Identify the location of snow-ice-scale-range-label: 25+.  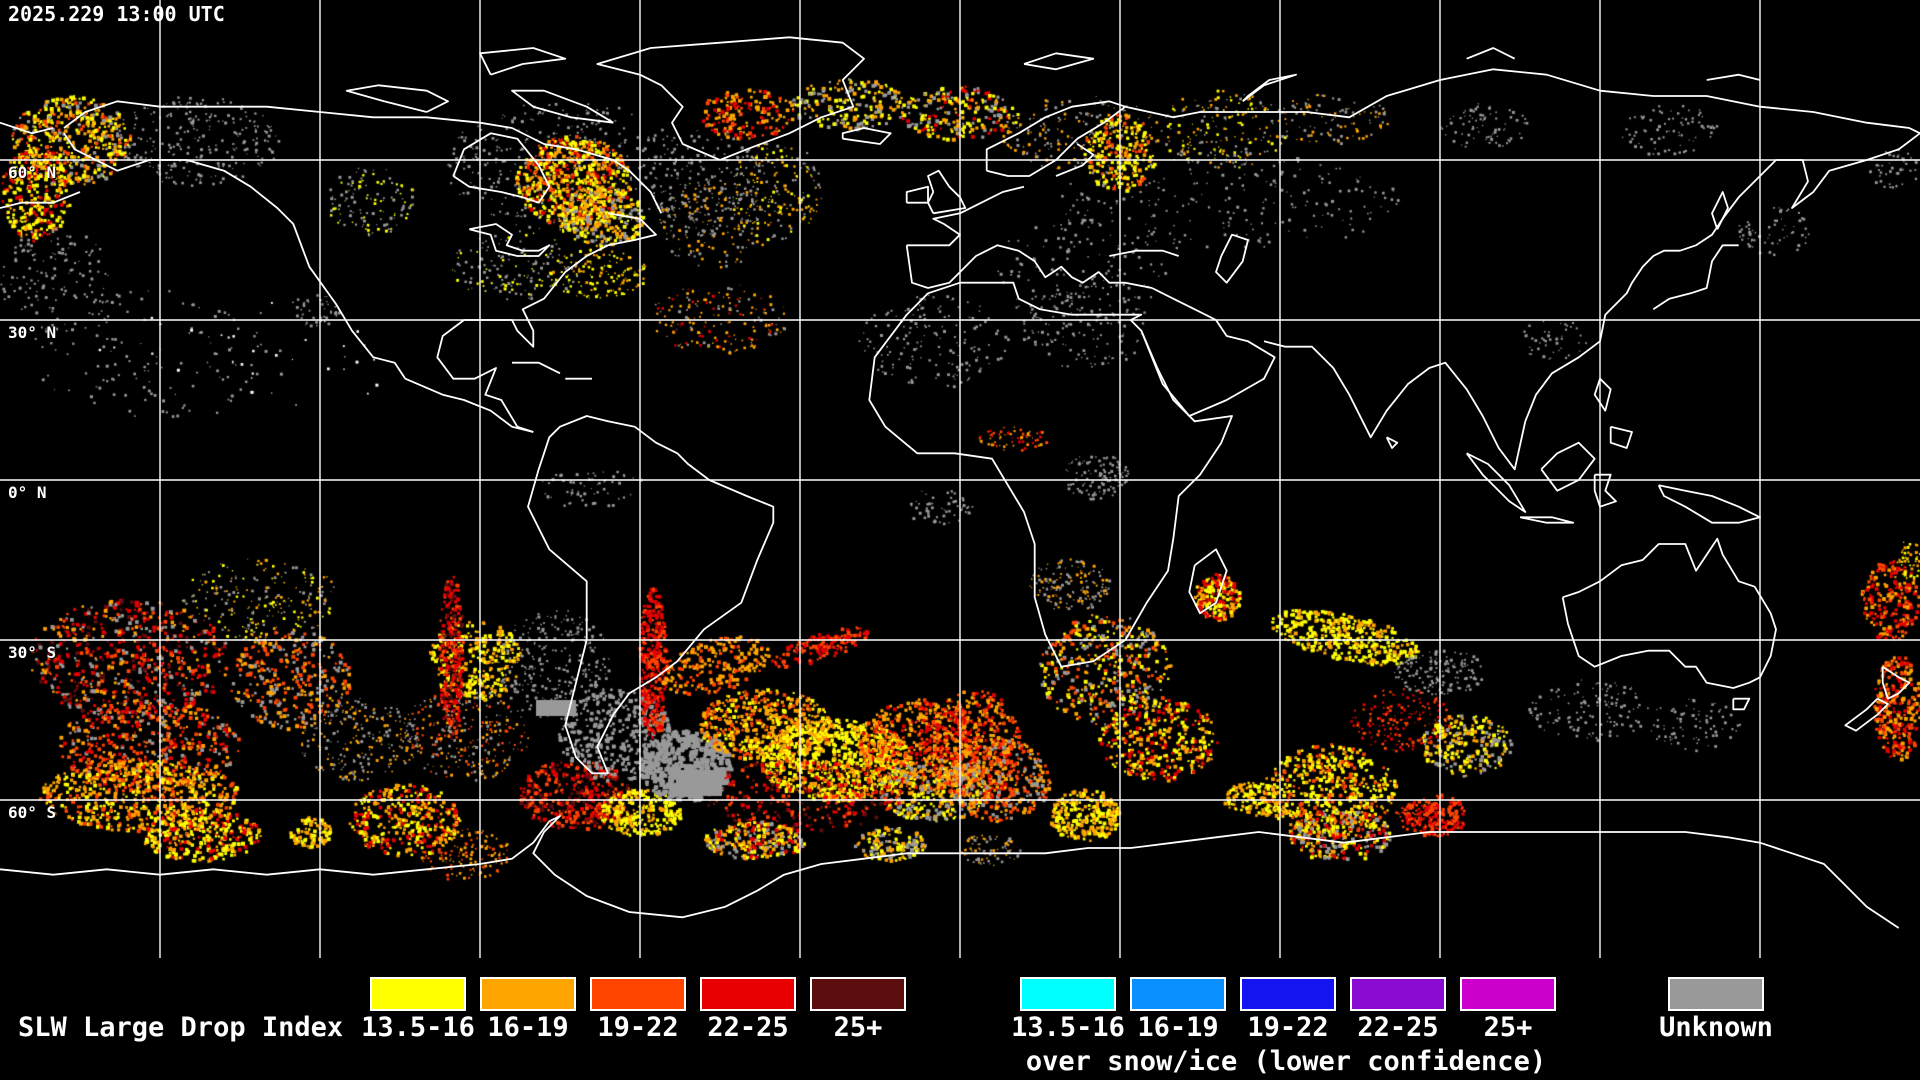
(1508, 1027).